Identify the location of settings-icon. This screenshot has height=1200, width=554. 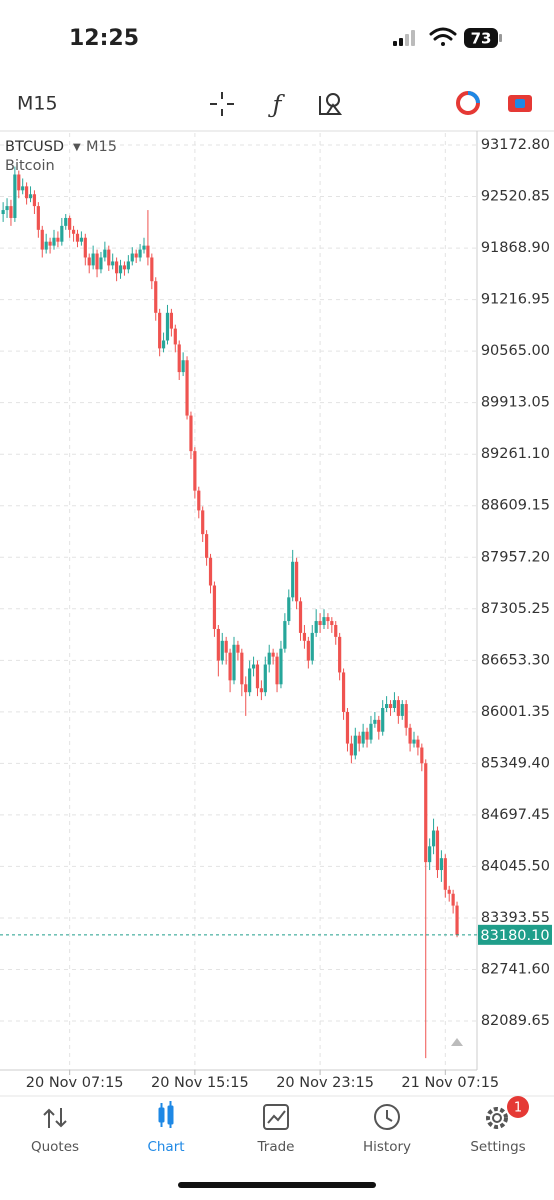
(497, 1118).